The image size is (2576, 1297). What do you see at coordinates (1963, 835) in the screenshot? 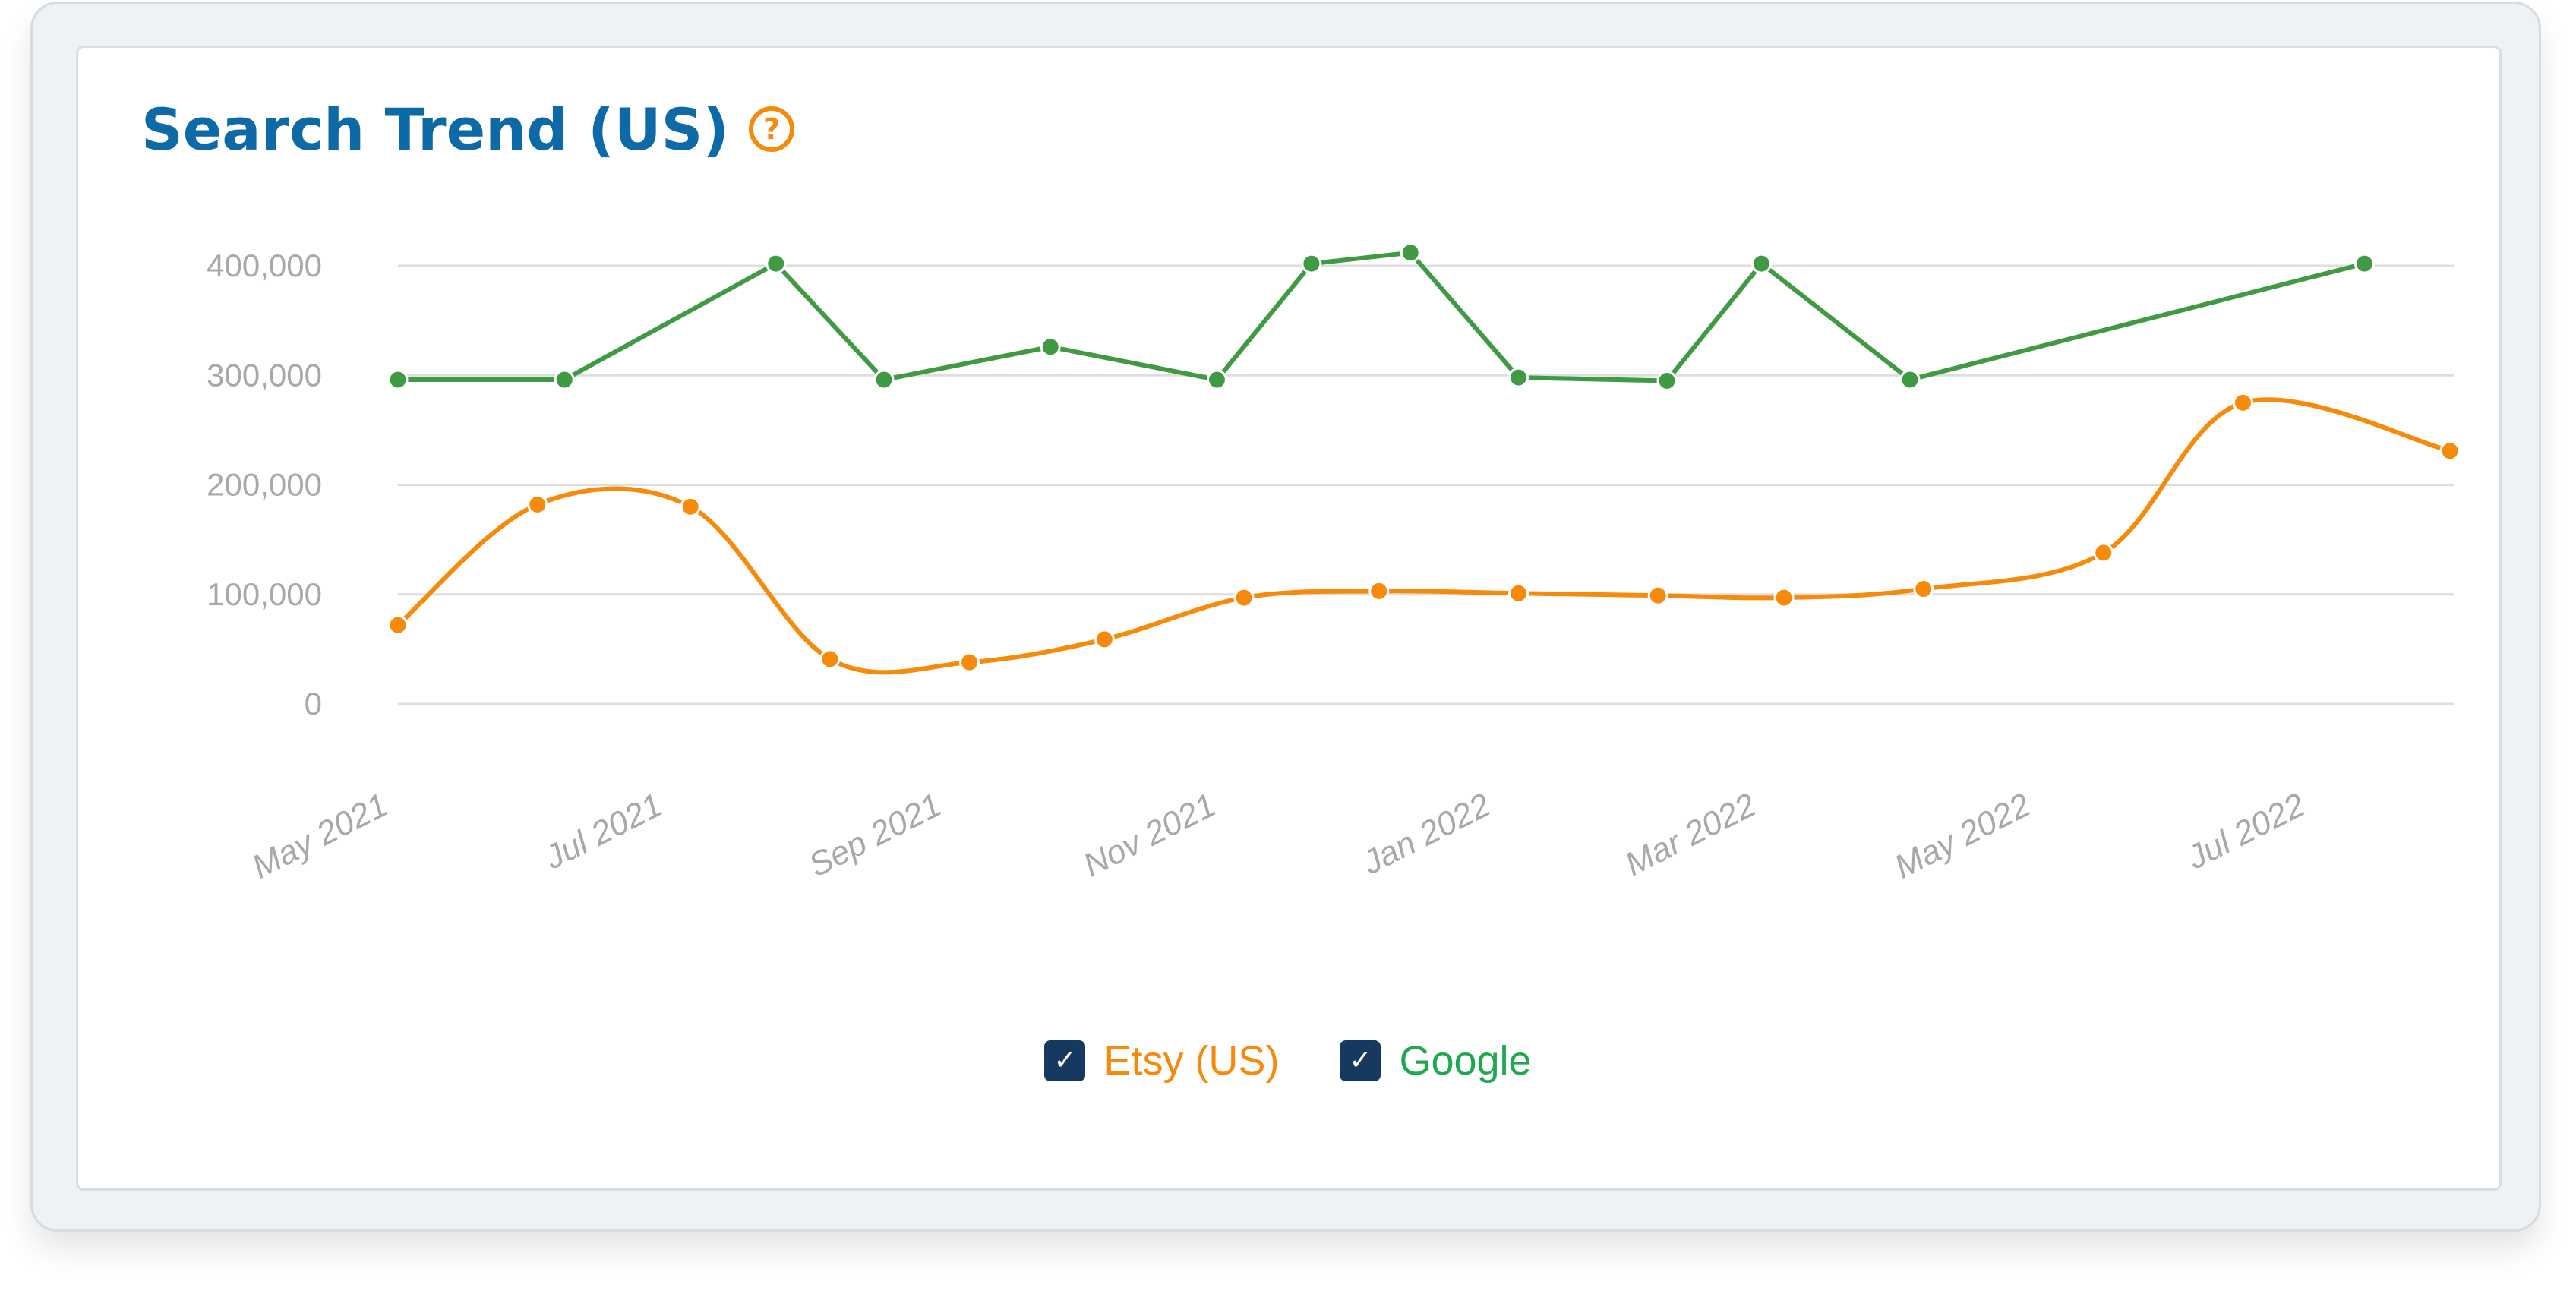
I see `x-tick-label: May 2022` at bounding box center [1963, 835].